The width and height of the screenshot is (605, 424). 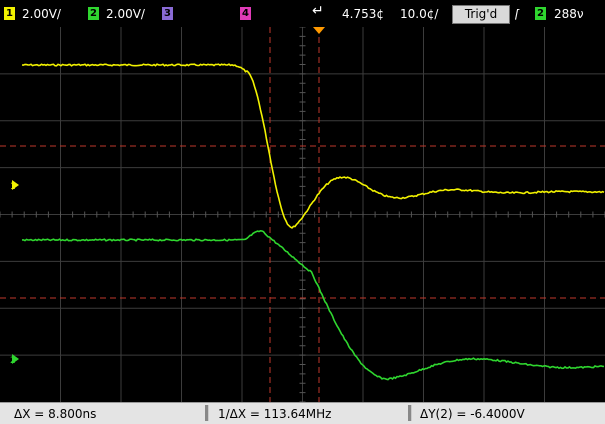 What do you see at coordinates (275, 414) in the screenshot?
I see `inverse-delta-x-readout: 1/ΔX = 113.64MHz` at bounding box center [275, 414].